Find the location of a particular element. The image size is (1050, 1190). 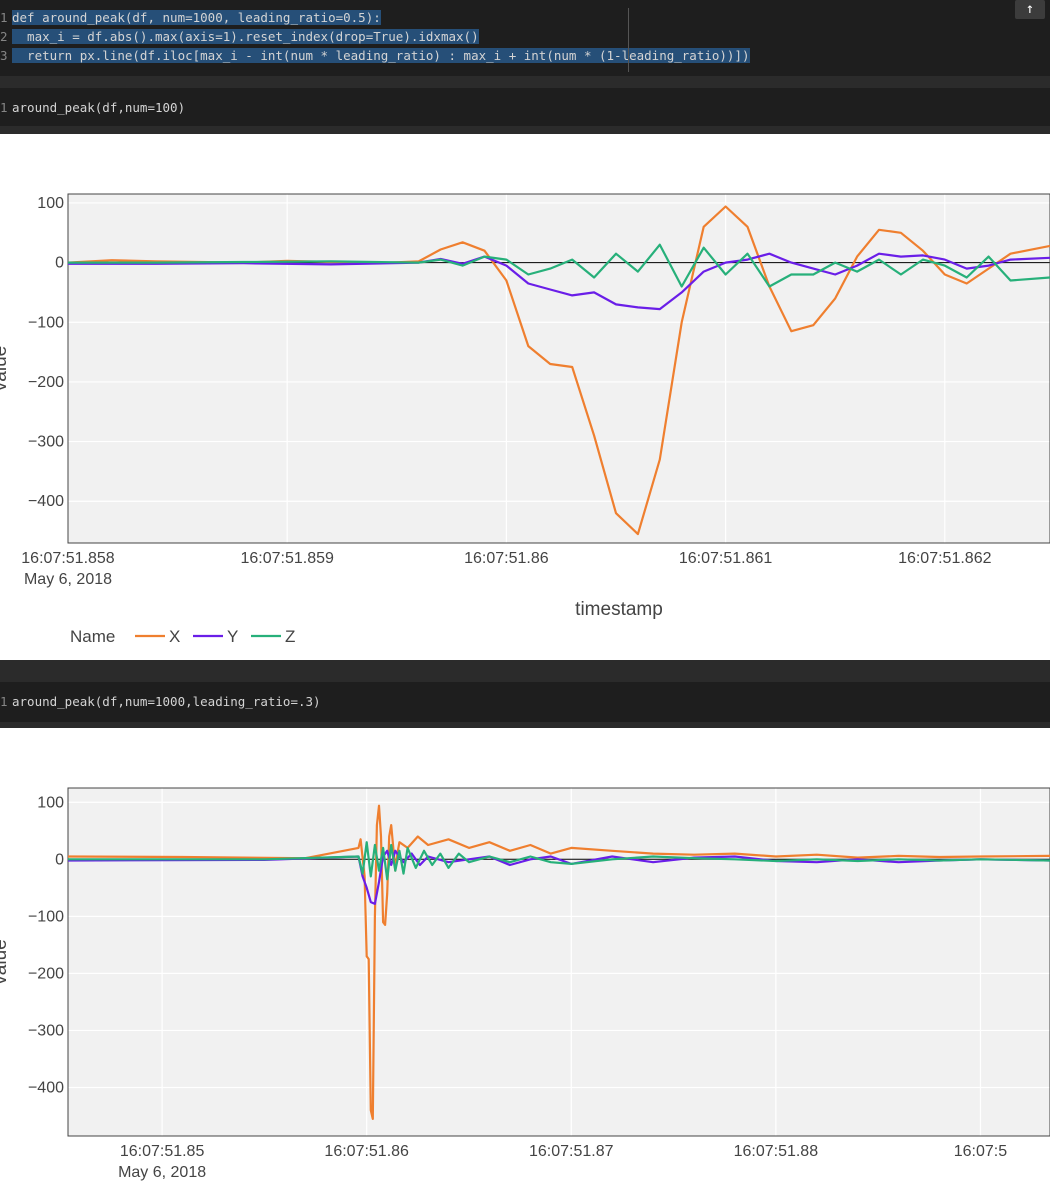

line-number: 3 is located at coordinates (4, 55).